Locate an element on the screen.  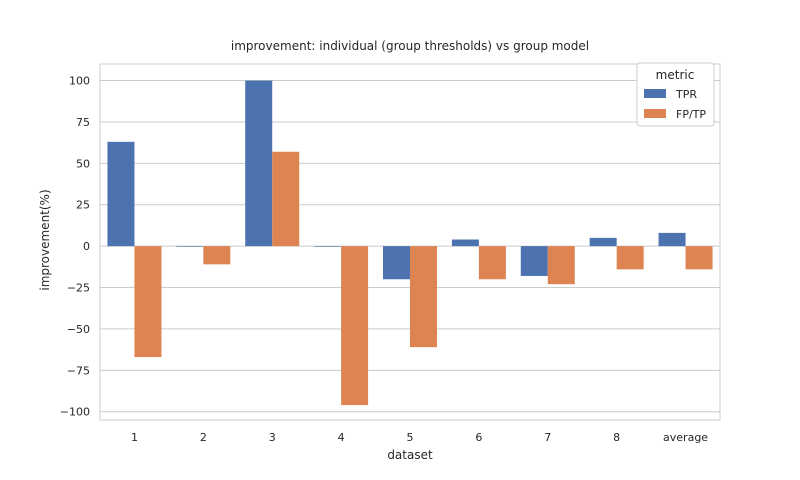
x-tick-label: 5 is located at coordinates (410, 437).